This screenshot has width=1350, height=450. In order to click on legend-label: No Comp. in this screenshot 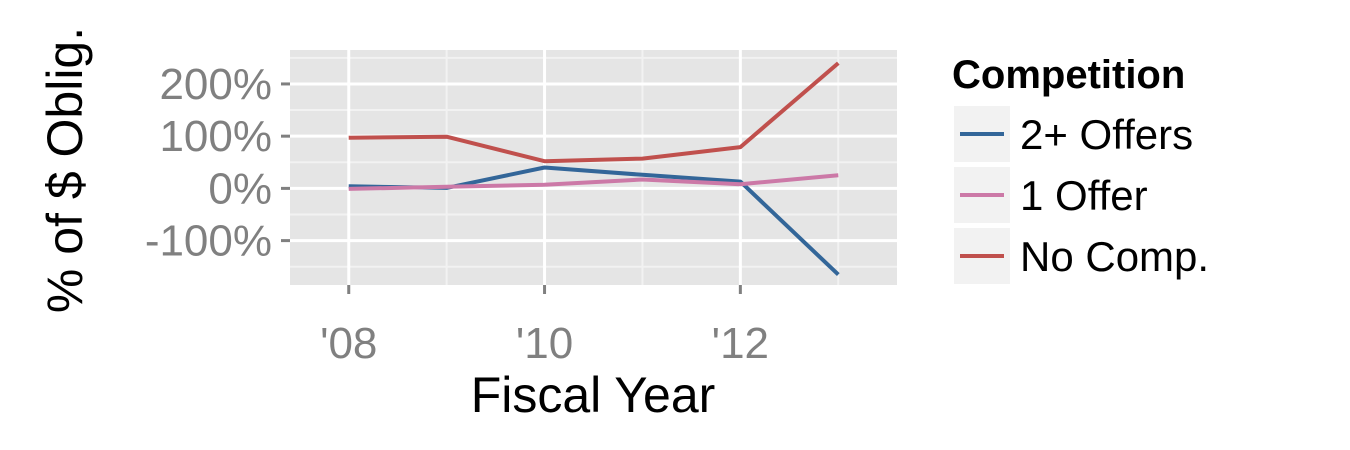, I will do `click(1114, 256)`.